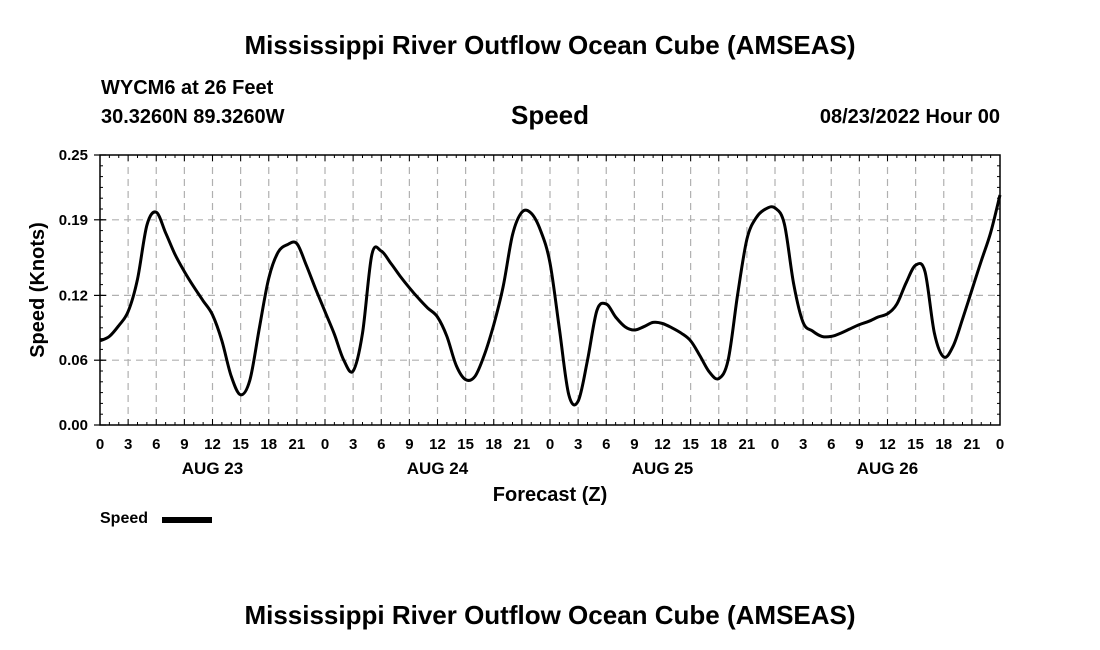 Image resolution: width=1100 pixels, height=650 pixels. What do you see at coordinates (187, 88) in the screenshot?
I see `station-label: WYCM6 at 26 Feet` at bounding box center [187, 88].